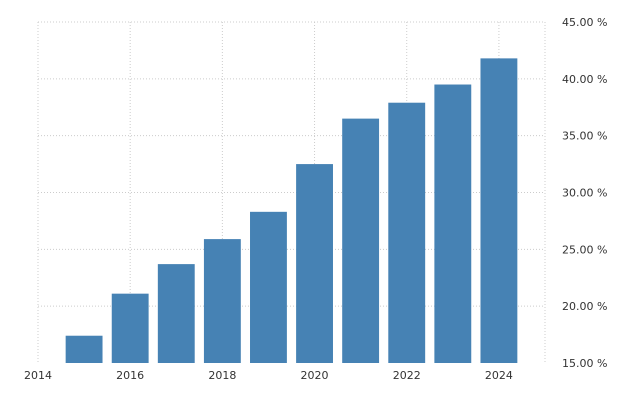 Image resolution: width=640 pixels, height=400 pixels. What do you see at coordinates (314, 263) in the screenshot?
I see `bar-2020` at bounding box center [314, 263].